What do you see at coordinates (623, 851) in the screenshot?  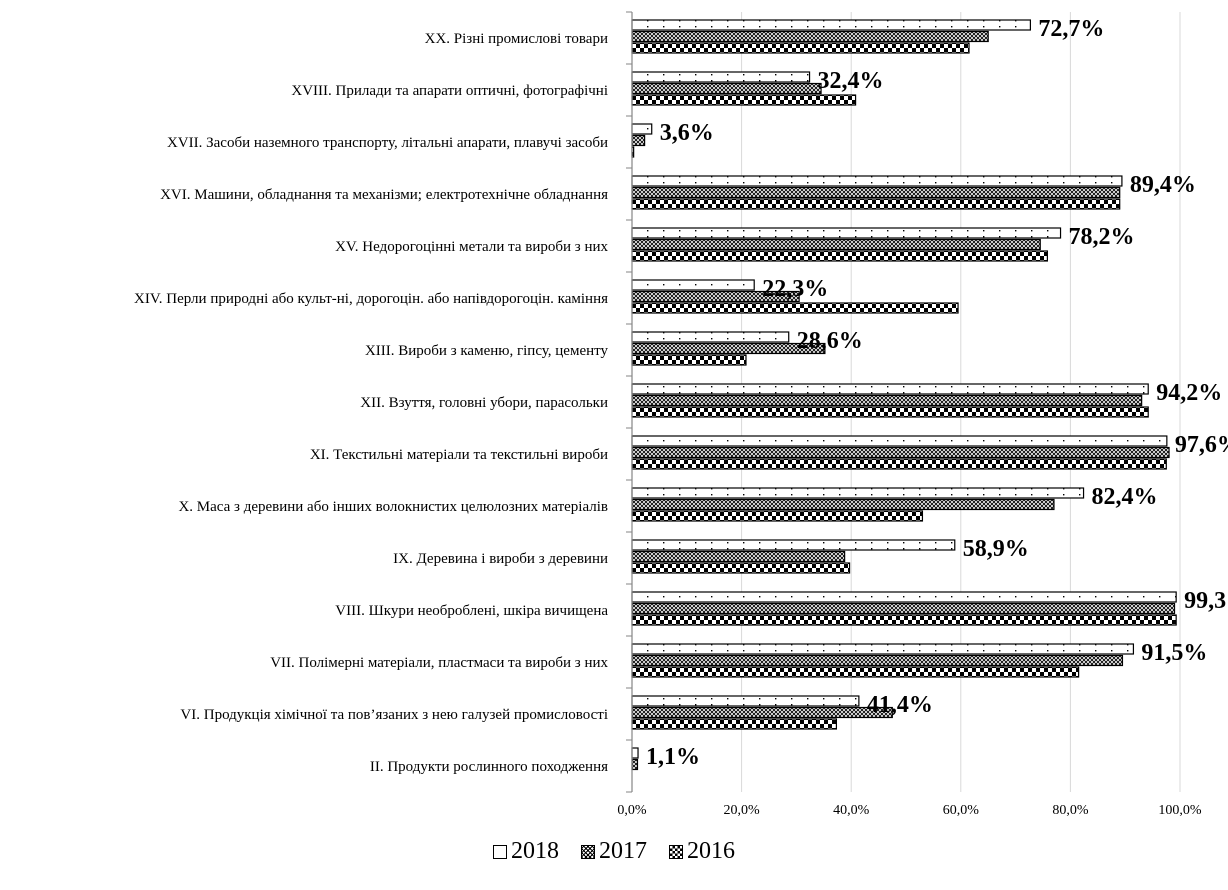 I see `legend-label-2017: 2017` at bounding box center [623, 851].